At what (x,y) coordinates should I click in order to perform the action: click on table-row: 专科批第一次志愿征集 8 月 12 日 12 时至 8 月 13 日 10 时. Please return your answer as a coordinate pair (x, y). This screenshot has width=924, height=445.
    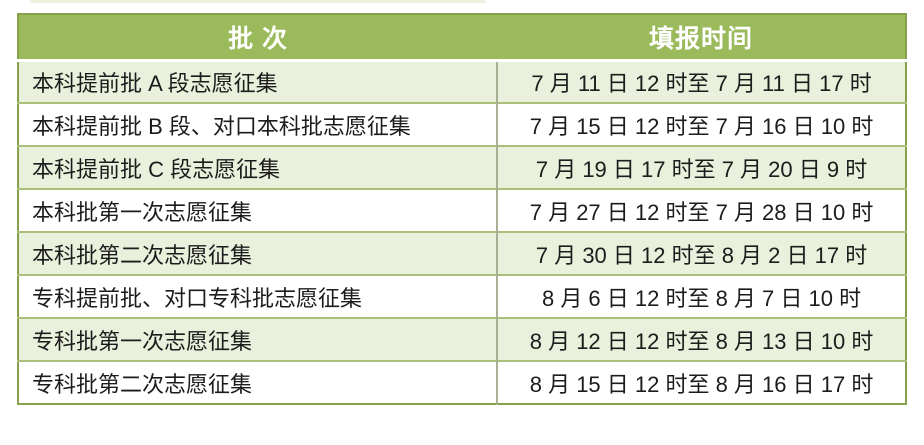
    Looking at the image, I should click on (462, 339).